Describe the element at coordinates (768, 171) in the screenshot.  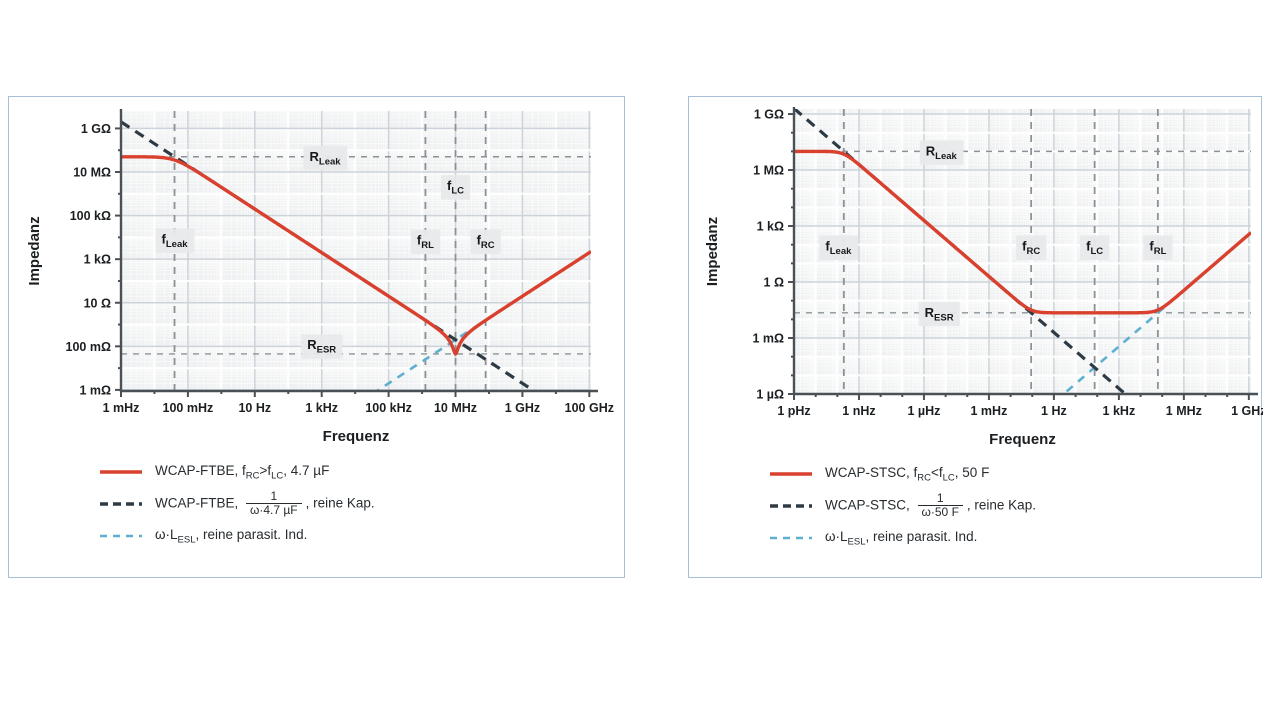
I see `y-tick-label: 1 MΩ` at that location.